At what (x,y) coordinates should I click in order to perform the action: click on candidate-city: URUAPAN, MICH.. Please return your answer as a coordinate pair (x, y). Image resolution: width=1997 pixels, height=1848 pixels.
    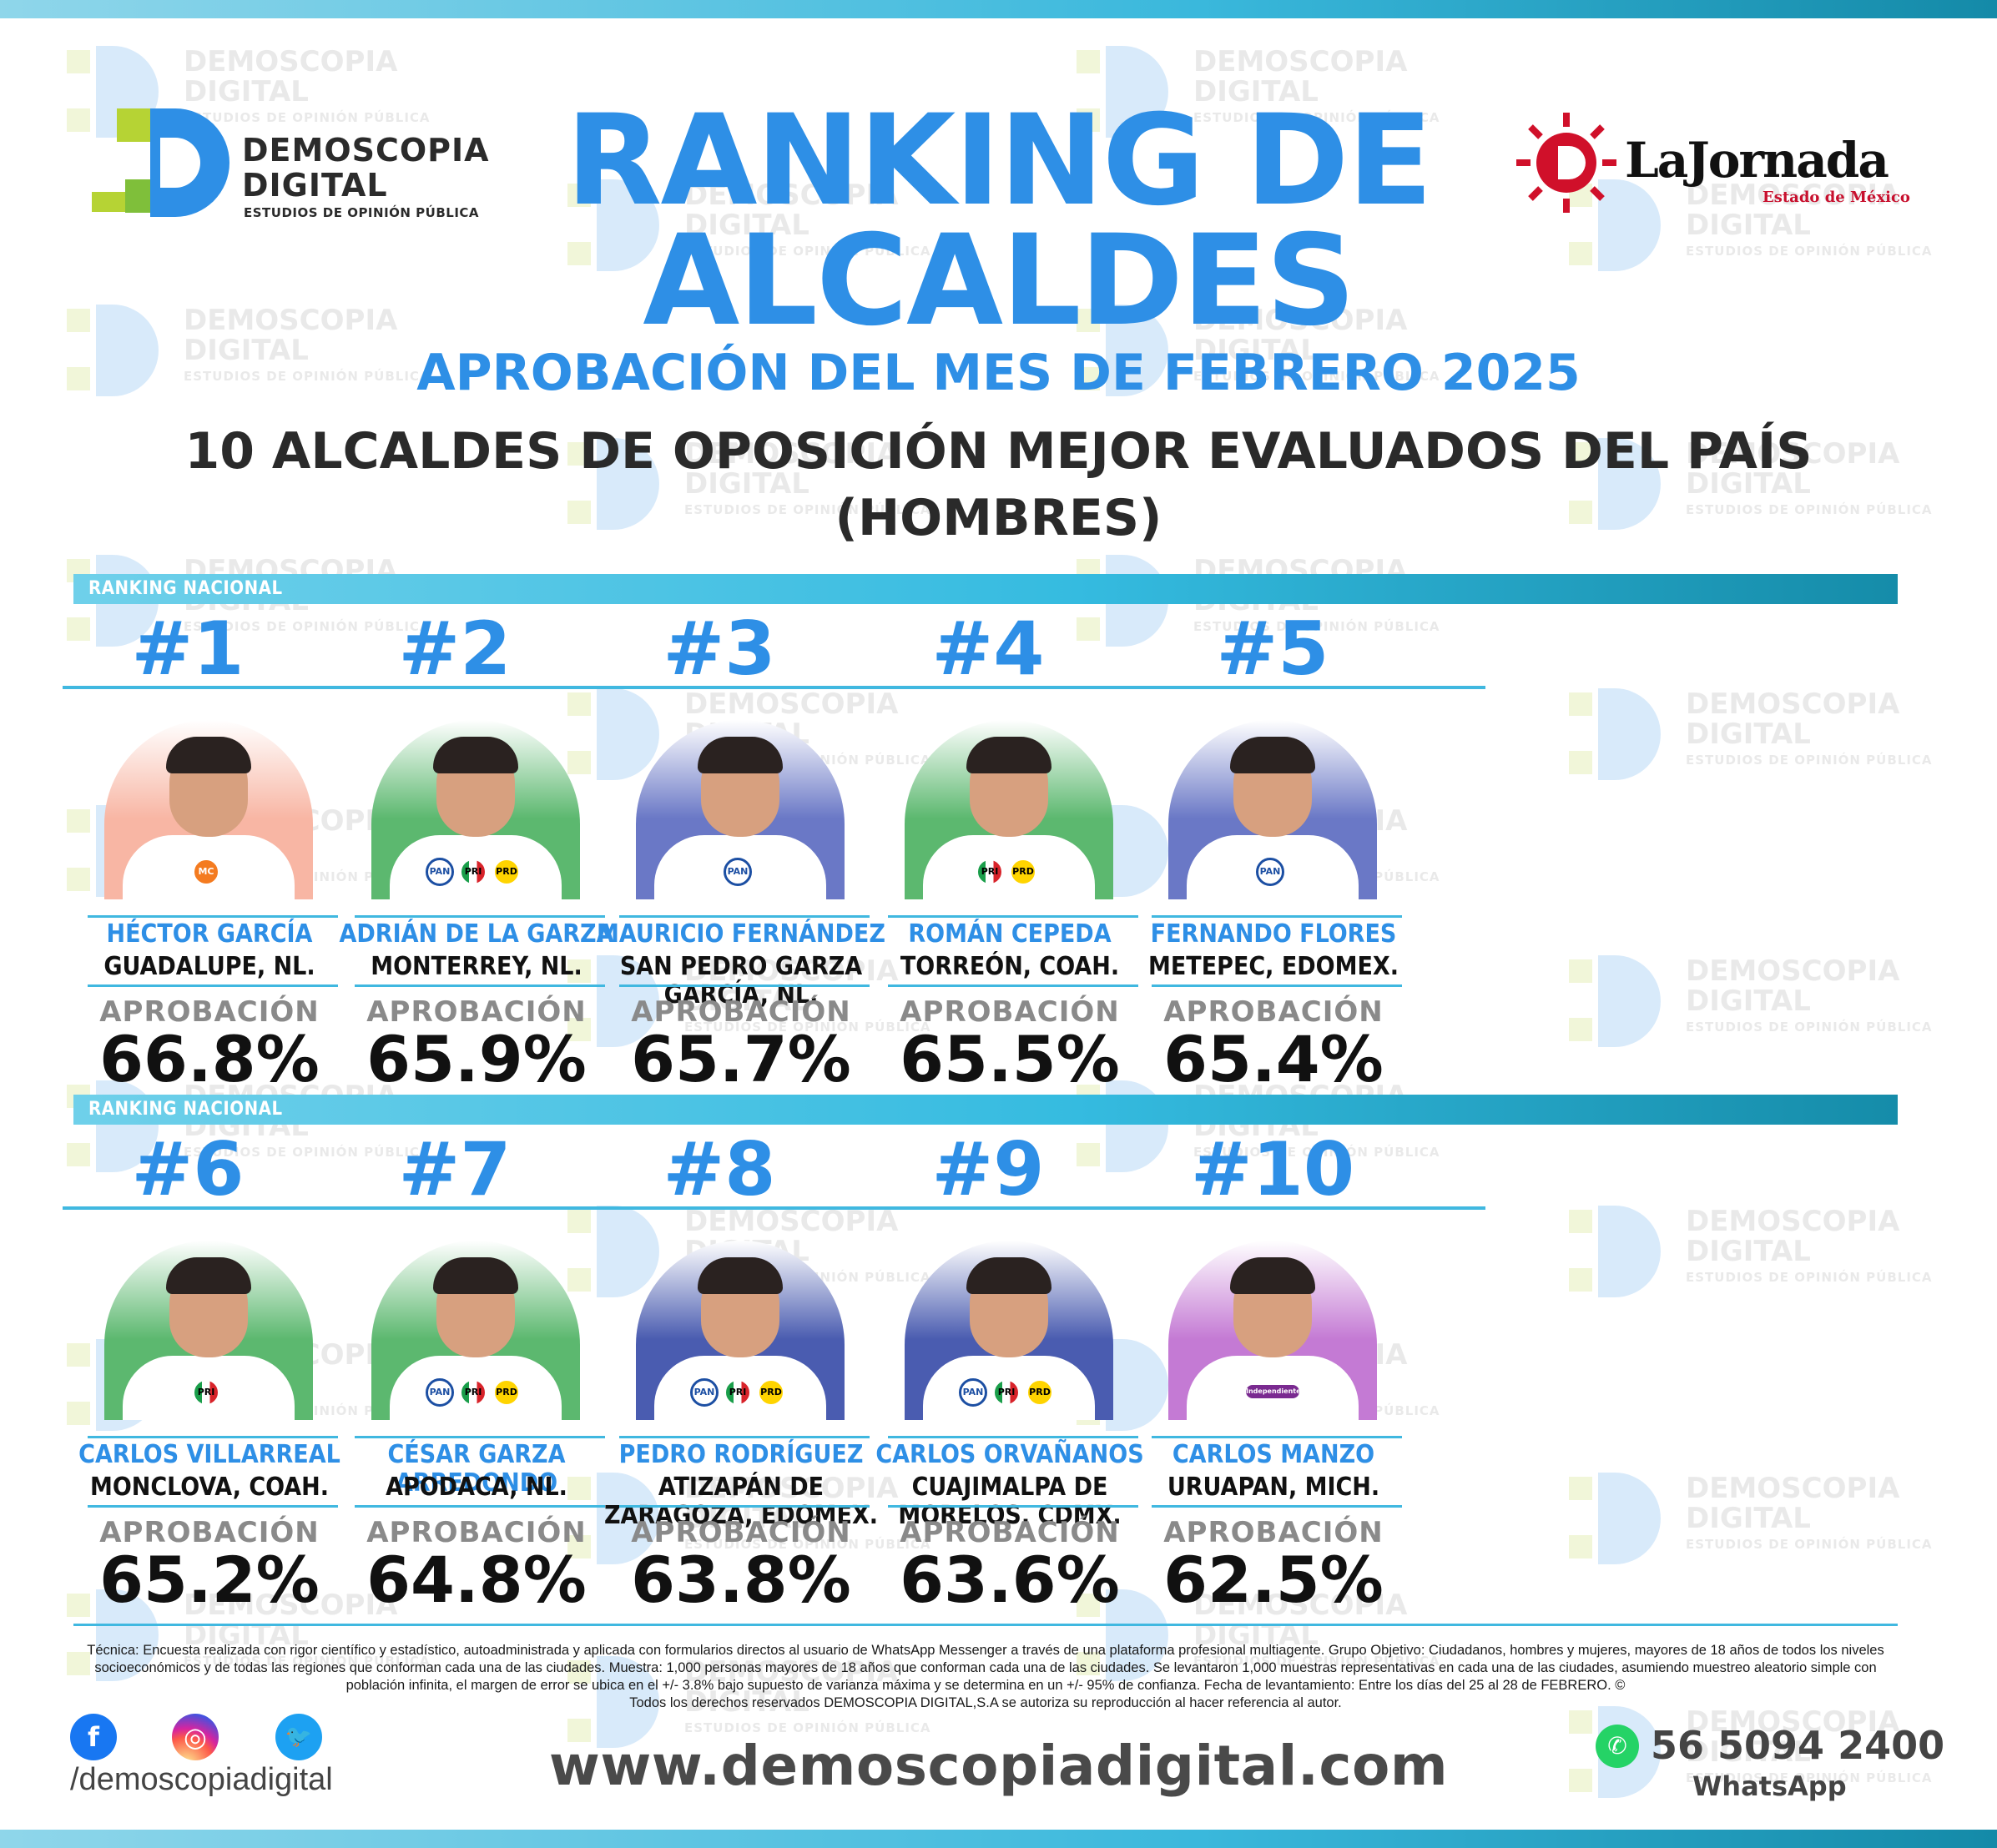
    Looking at the image, I should click on (1273, 1487).